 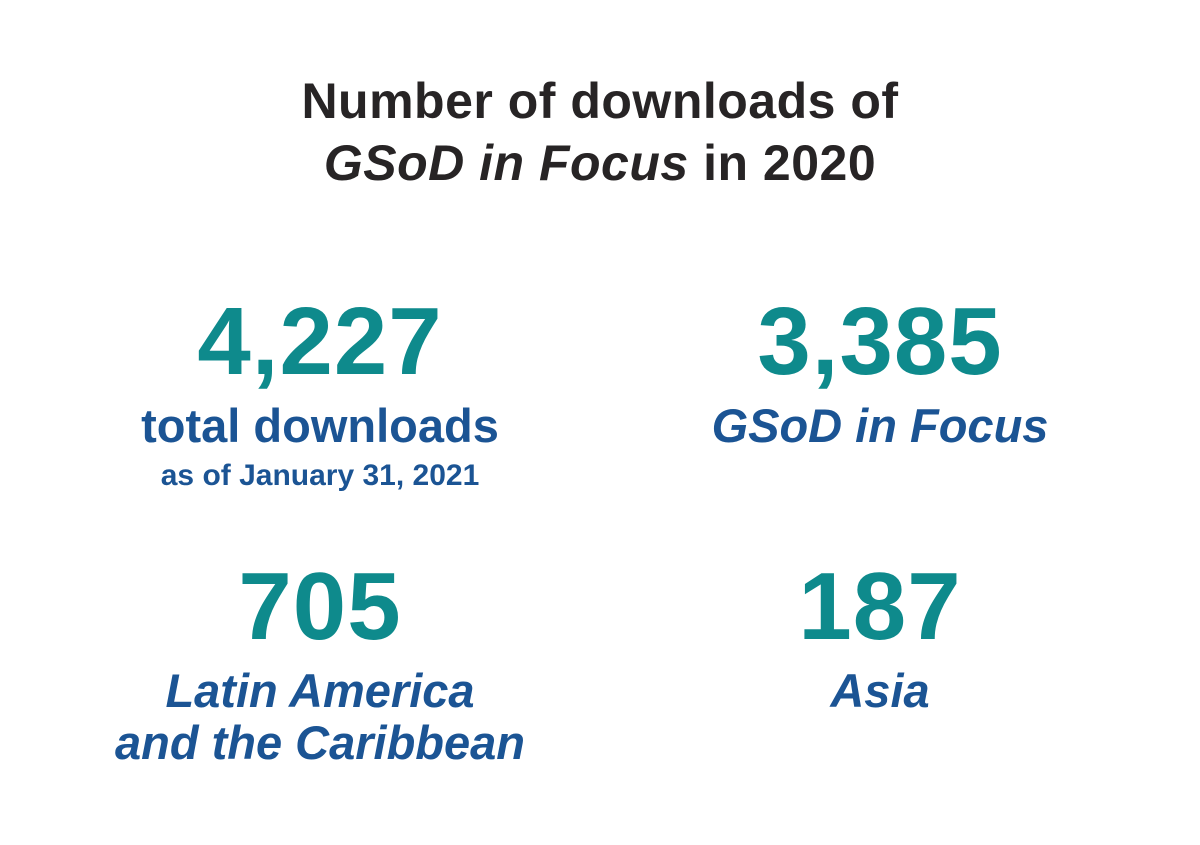 I want to click on stat-label-gsod-in-focus: GSoD in Focus, so click(x=880, y=425).